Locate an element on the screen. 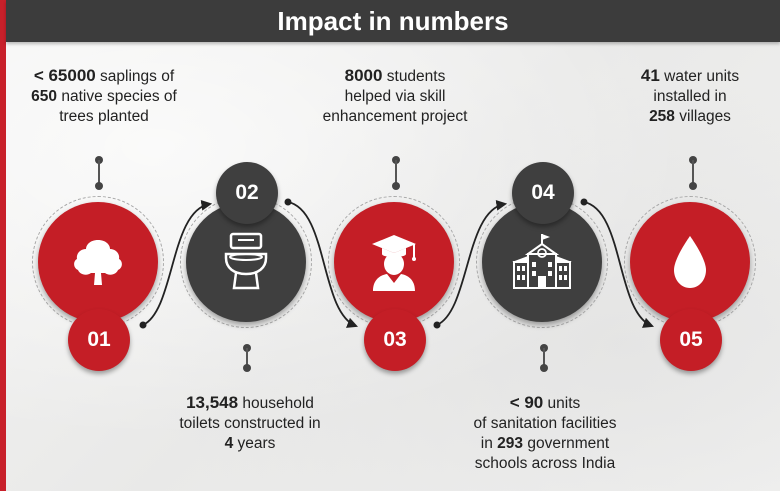 The height and width of the screenshot is (491, 780). graduate-icon is located at coordinates (394, 263).